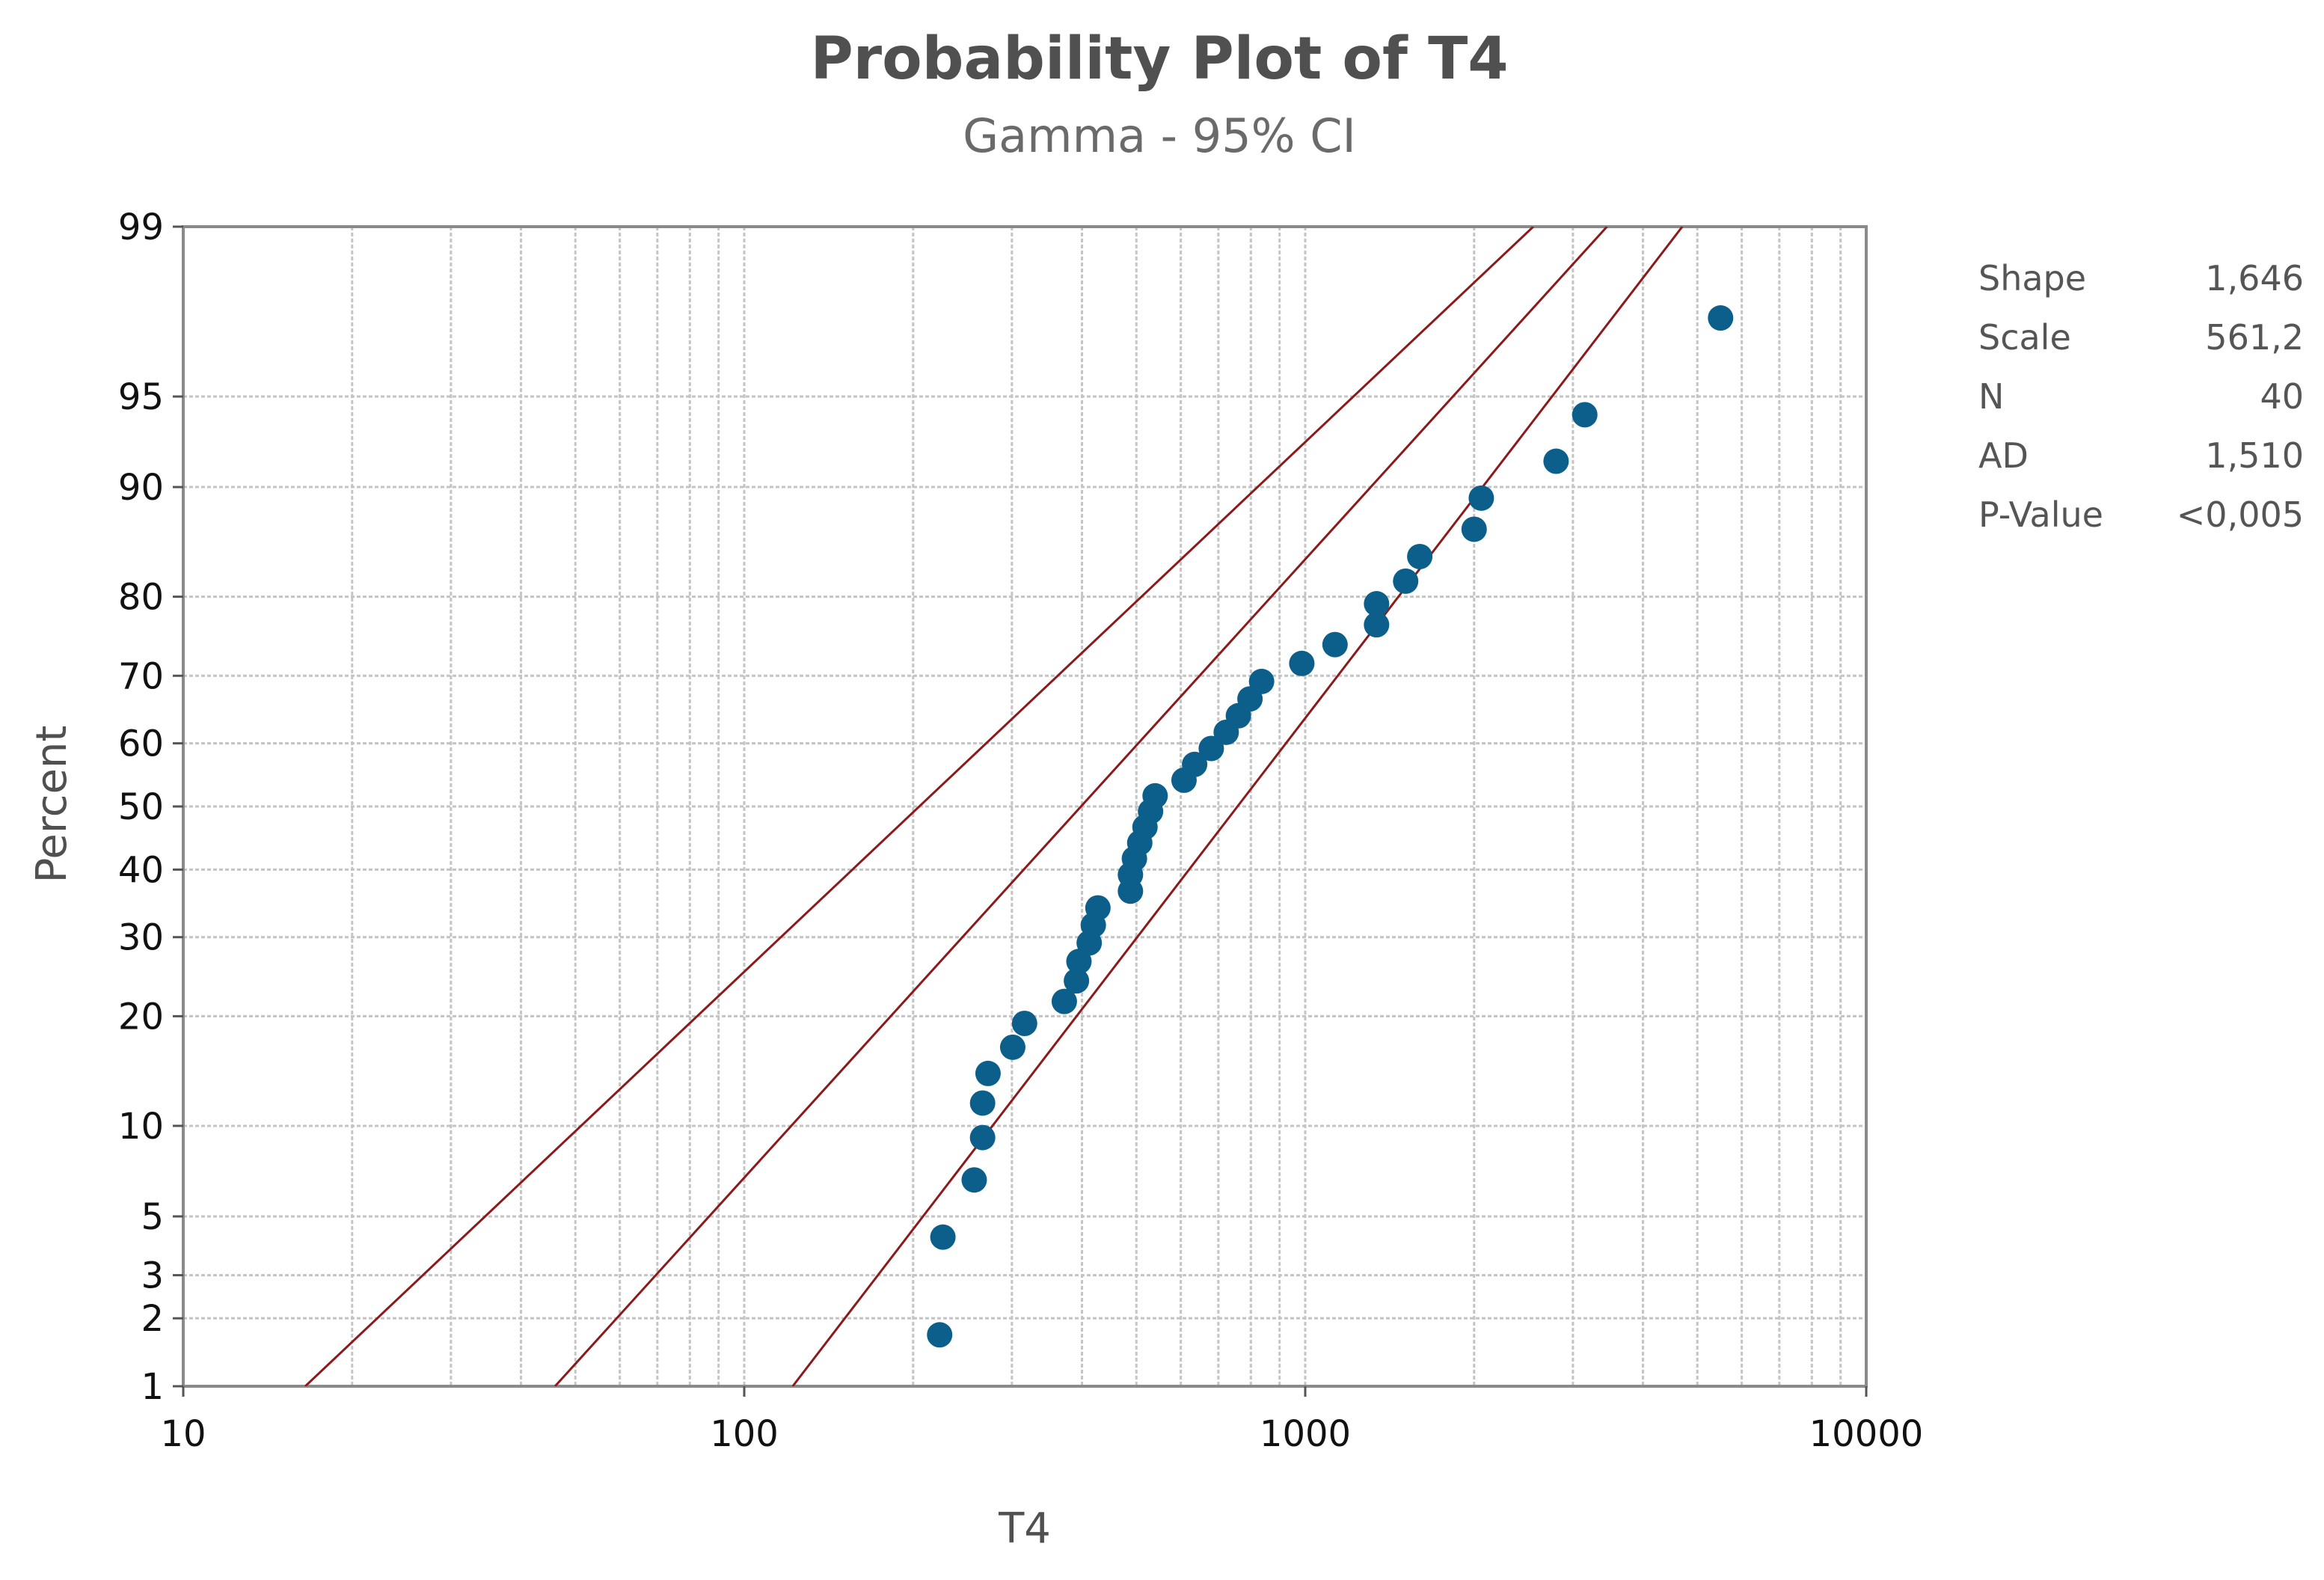 Image resolution: width=2324 pixels, height=1580 pixels. What do you see at coordinates (2025, 337) in the screenshot?
I see `stat-label: Scale` at bounding box center [2025, 337].